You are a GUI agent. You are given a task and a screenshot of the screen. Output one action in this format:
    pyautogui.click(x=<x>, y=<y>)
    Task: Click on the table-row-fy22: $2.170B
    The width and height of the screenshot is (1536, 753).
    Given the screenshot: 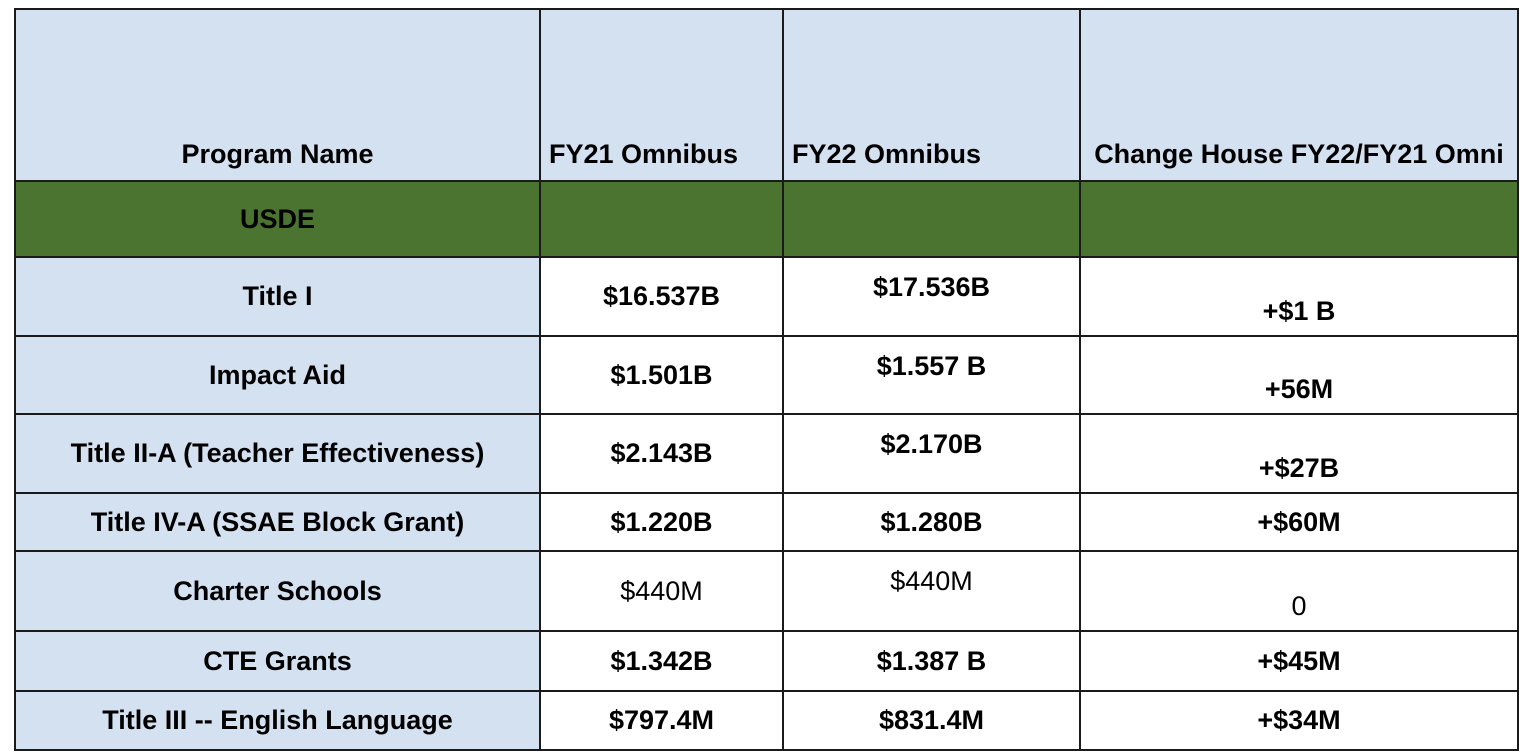 What is the action you would take?
    pyautogui.click(x=932, y=454)
    